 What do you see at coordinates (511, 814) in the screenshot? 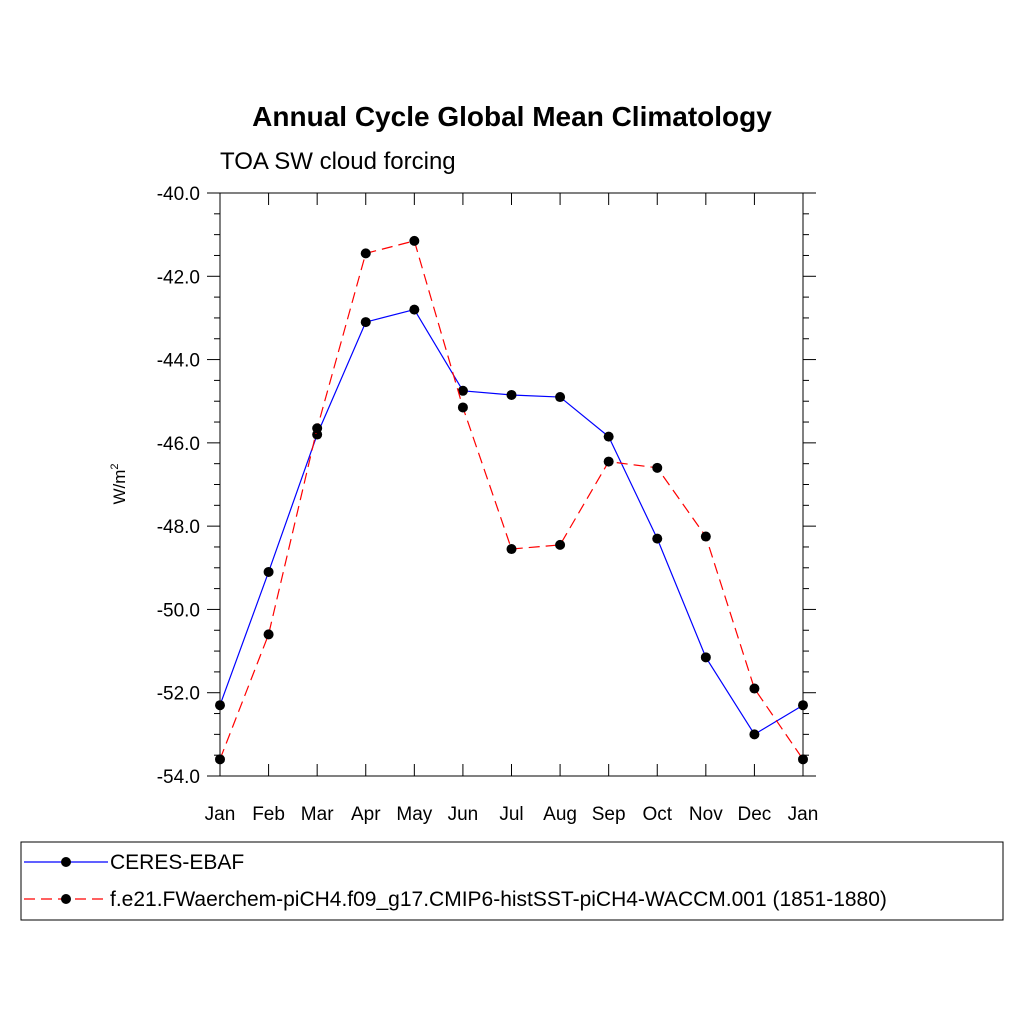
I see `x-tick-label: Jul` at bounding box center [511, 814].